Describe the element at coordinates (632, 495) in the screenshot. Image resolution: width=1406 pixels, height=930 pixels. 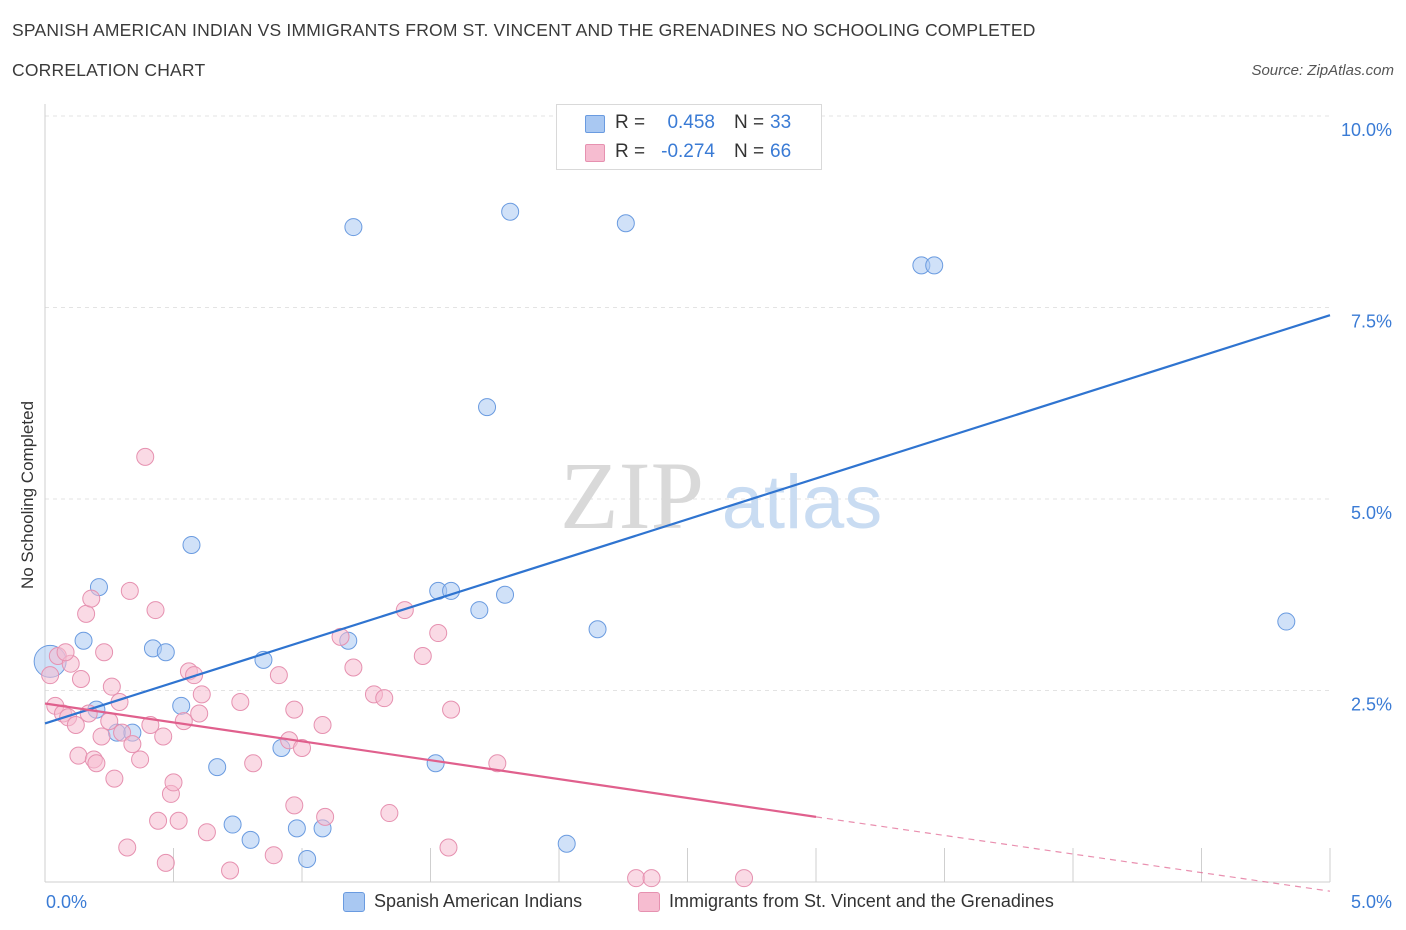
I see `watermark-zip: ZIP` at that location.